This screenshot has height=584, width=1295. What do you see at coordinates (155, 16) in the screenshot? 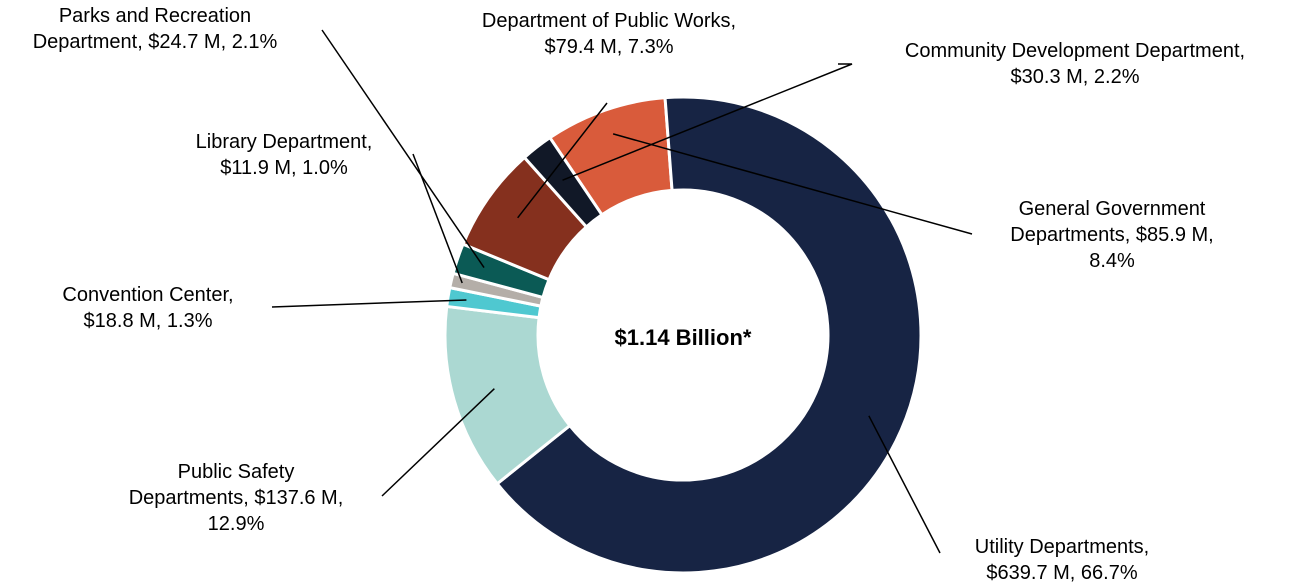
I see `label-line: Parks and Recreation` at bounding box center [155, 16].